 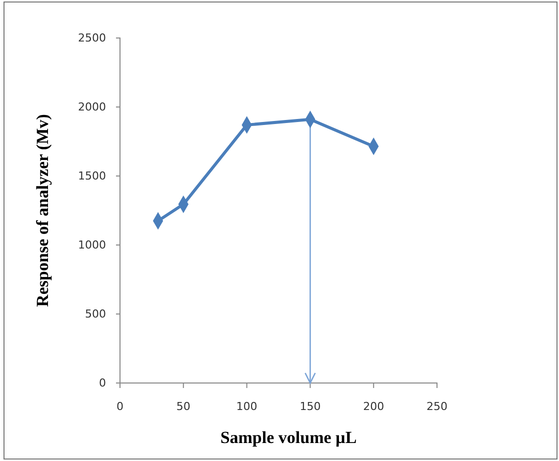 I want to click on x-axis-title: Sample volume µL, so click(x=288, y=437).